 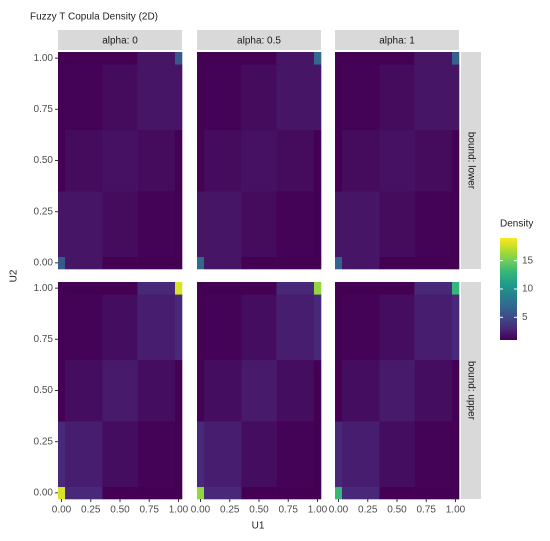 What do you see at coordinates (94, 17) in the screenshot?
I see `chart-title: Fuzzy T Copula Density (2D)` at bounding box center [94, 17].